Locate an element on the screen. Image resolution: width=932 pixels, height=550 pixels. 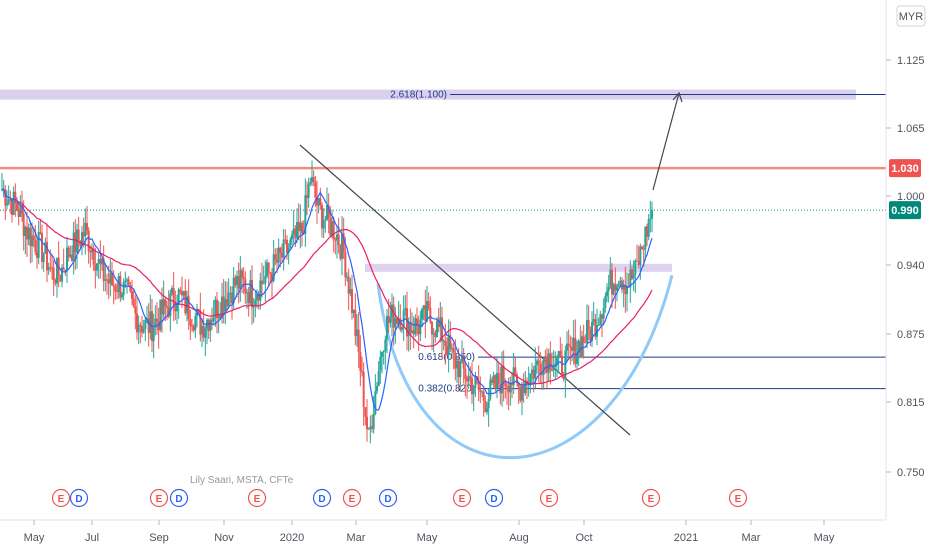
earnings-event-marker: E is located at coordinates (549, 498).